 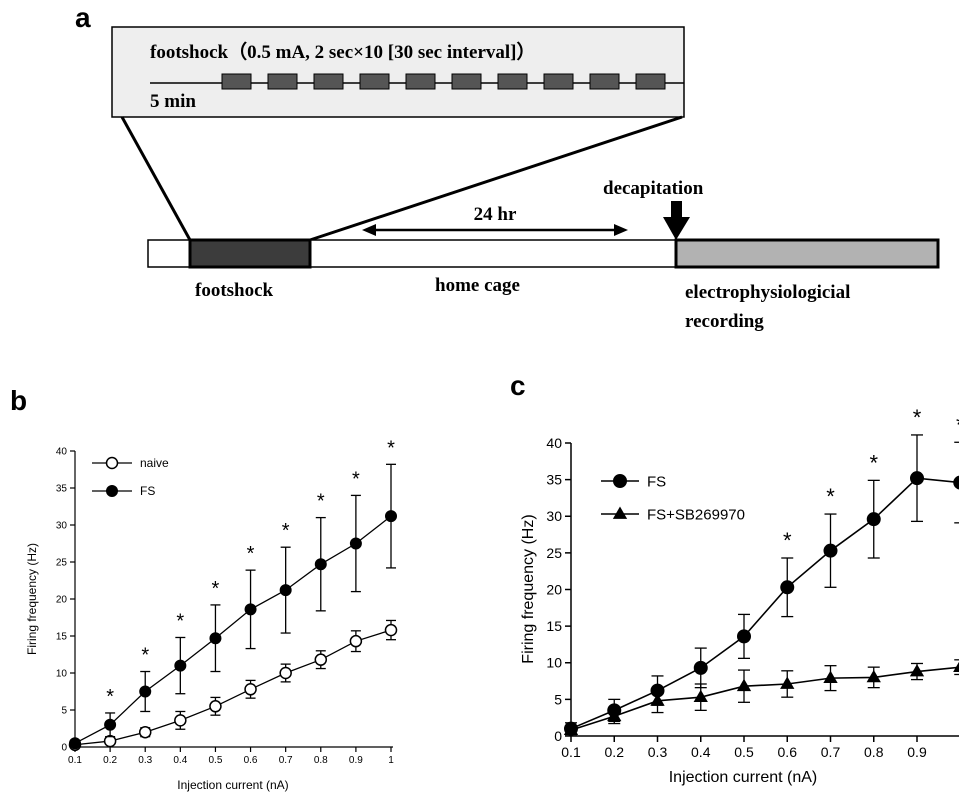 What do you see at coordinates (701, 752) in the screenshot?
I see `x-tick-label: 0.4` at bounding box center [701, 752].